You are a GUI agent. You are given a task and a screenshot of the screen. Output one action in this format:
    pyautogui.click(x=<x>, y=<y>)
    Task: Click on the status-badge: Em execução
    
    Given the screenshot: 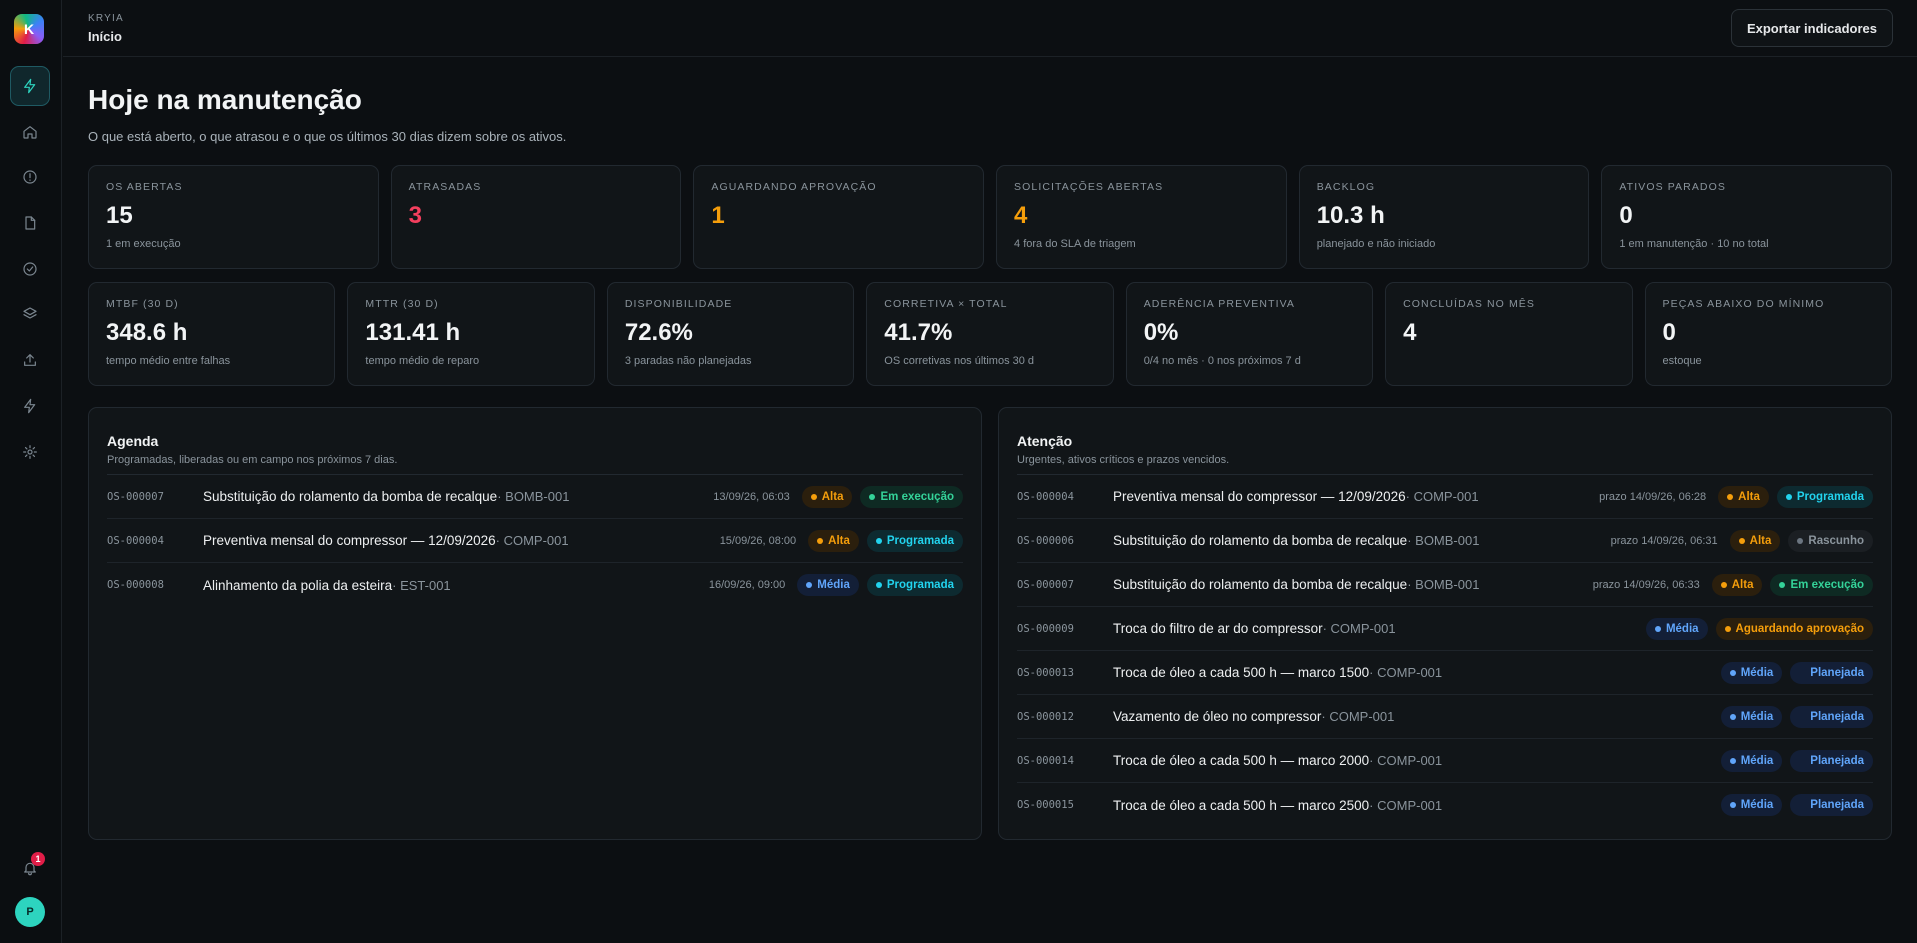 What is the action you would take?
    pyautogui.click(x=1821, y=584)
    